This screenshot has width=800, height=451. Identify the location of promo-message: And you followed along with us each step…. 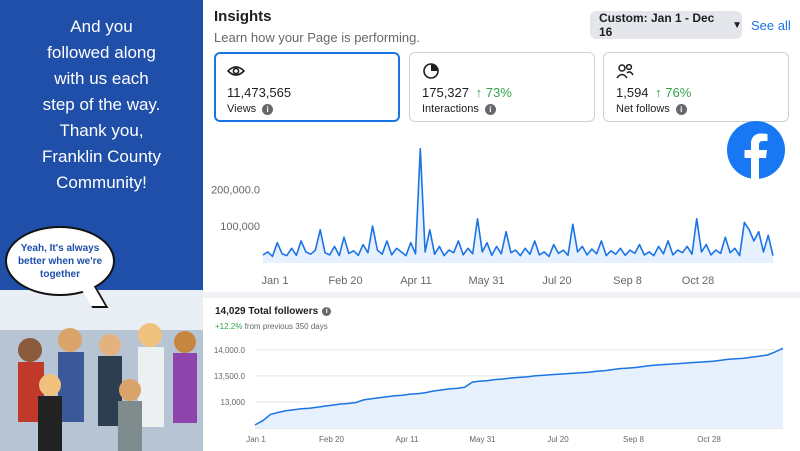
(101, 104).